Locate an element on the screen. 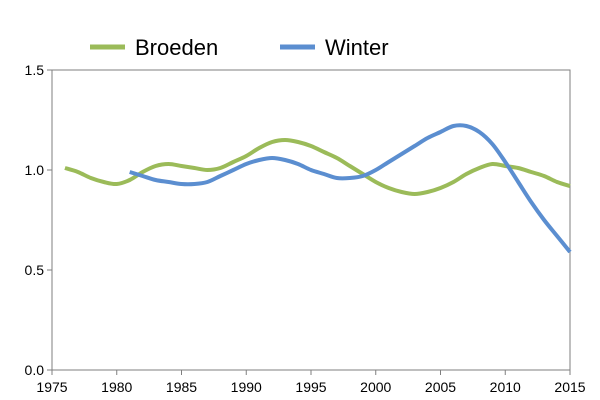 This screenshot has height=400, width=600. x-tick-label: 1985 is located at coordinates (181, 387).